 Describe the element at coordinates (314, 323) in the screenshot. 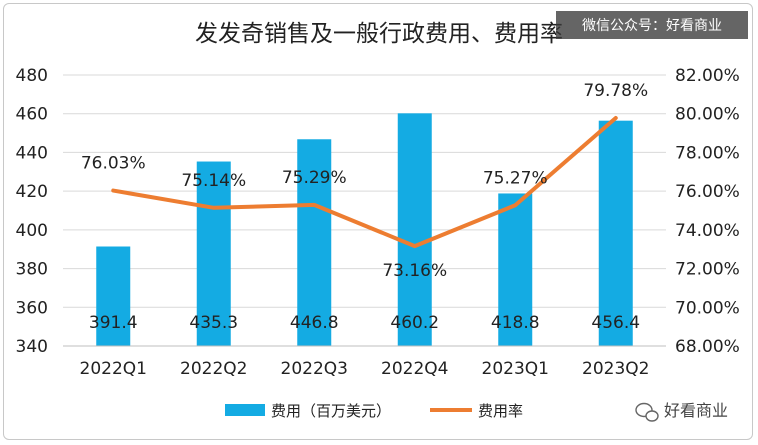

I see `bar-value-label: 446.8` at that location.